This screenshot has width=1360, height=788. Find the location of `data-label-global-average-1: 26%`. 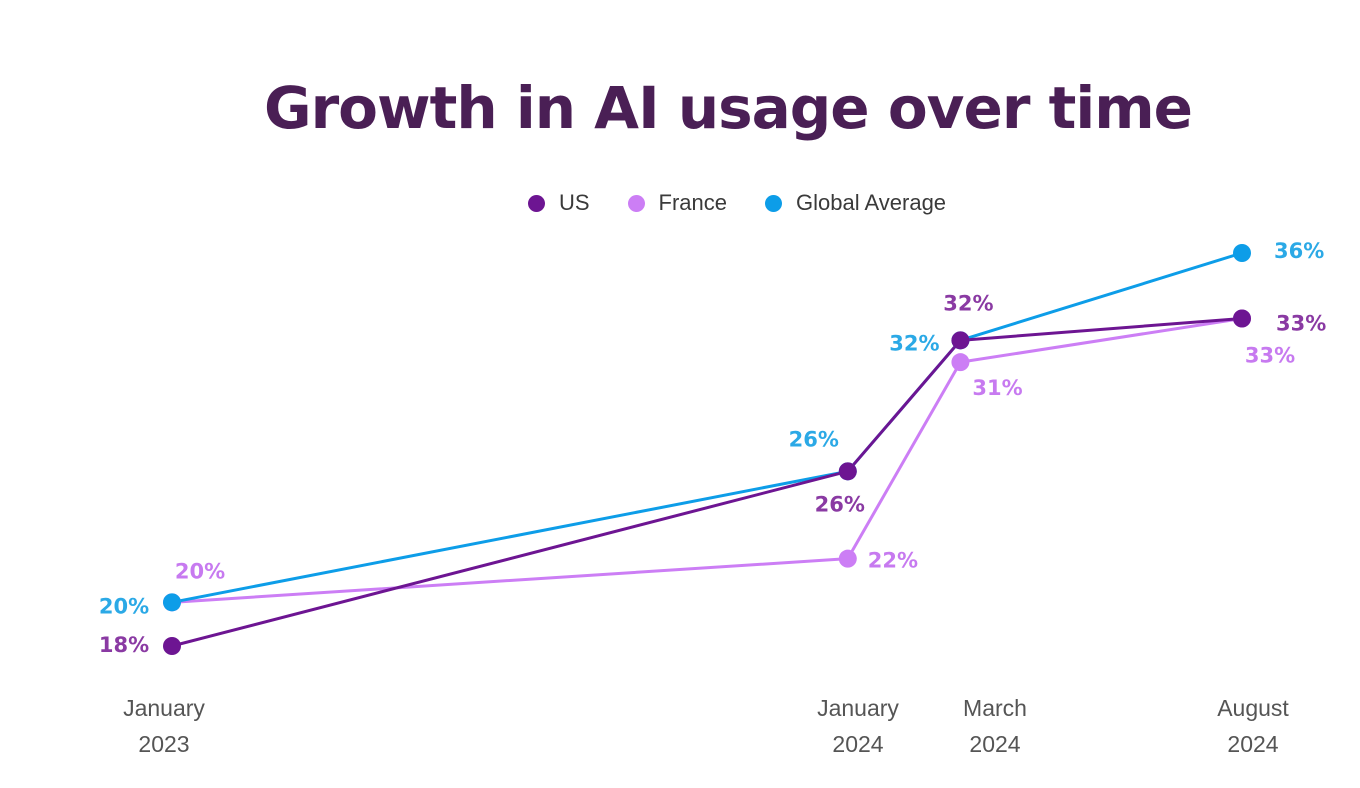

data-label-global-average-1: 26% is located at coordinates (814, 439).